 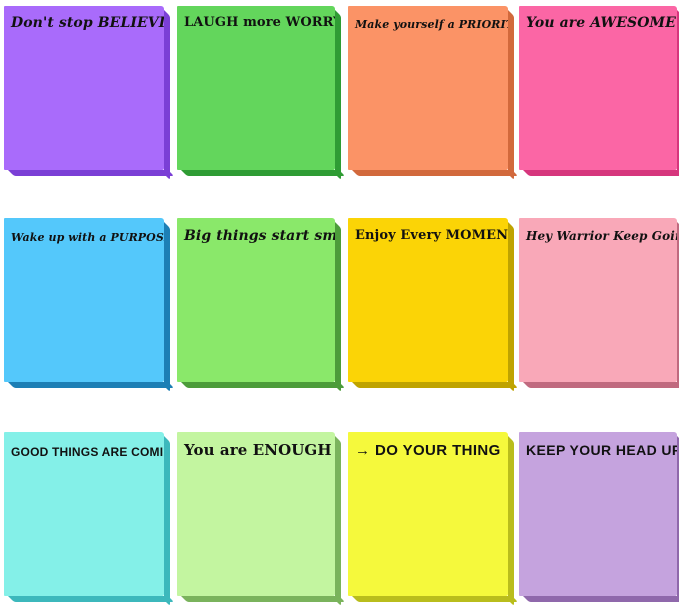 I want to click on sticky-note: Make yourself a PRIORITY, so click(x=433, y=93).